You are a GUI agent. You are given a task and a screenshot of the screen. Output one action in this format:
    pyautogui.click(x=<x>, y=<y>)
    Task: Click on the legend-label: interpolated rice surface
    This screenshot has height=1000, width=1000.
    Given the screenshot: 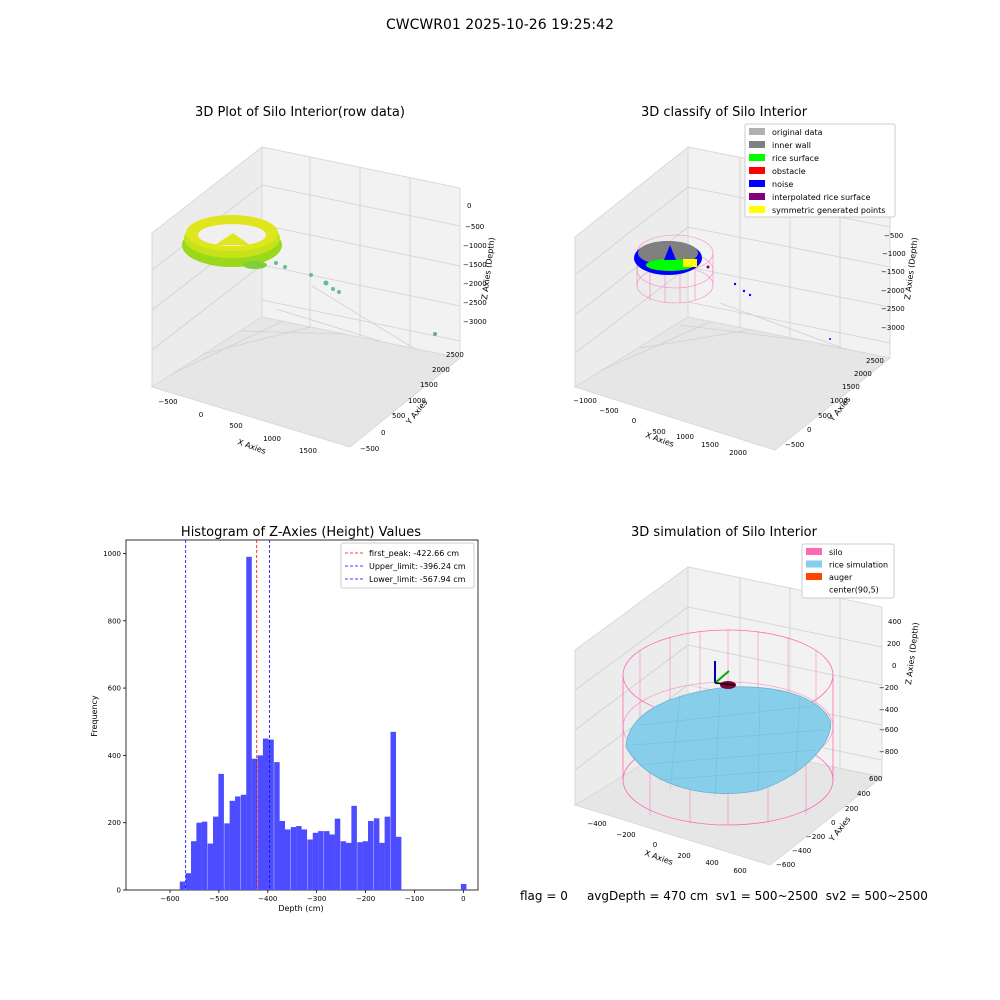 What is the action you would take?
    pyautogui.click(x=821, y=197)
    